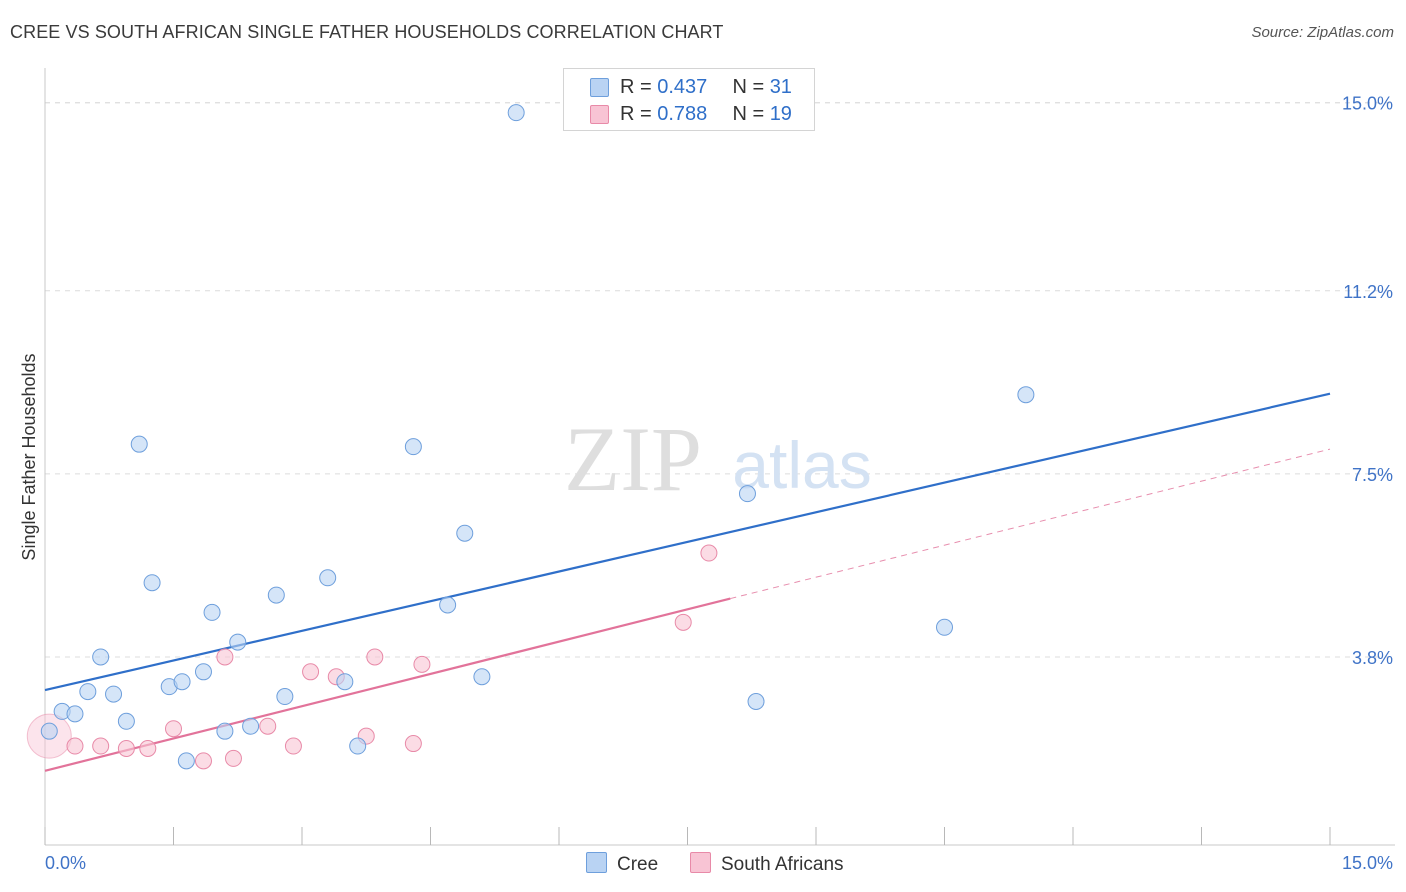 The width and height of the screenshot is (1406, 892). What do you see at coordinates (782, 864) in the screenshot?
I see `bottom-legend-south-africans-label: South Africans` at bounding box center [782, 864].